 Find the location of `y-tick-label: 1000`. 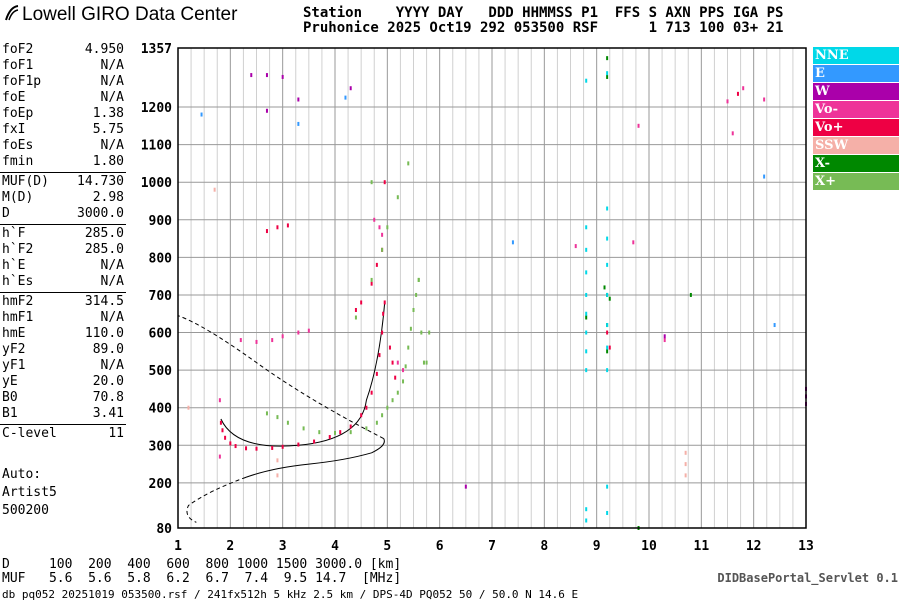

y-tick-label: 1000 is located at coordinates (156, 183).